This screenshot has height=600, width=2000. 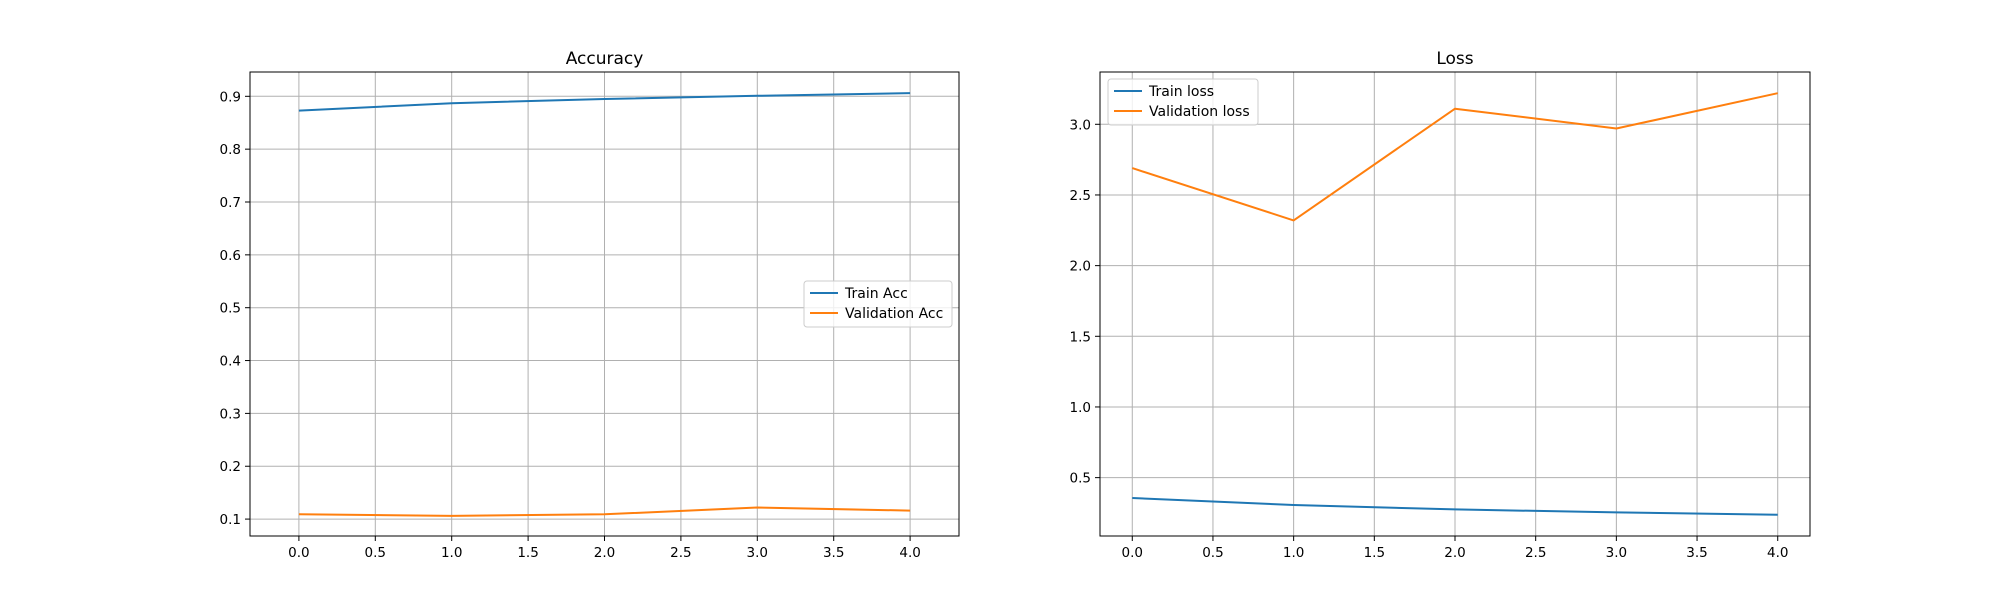 What do you see at coordinates (680, 553) in the screenshot?
I see `accuracy-x-tick-label: 2.5` at bounding box center [680, 553].